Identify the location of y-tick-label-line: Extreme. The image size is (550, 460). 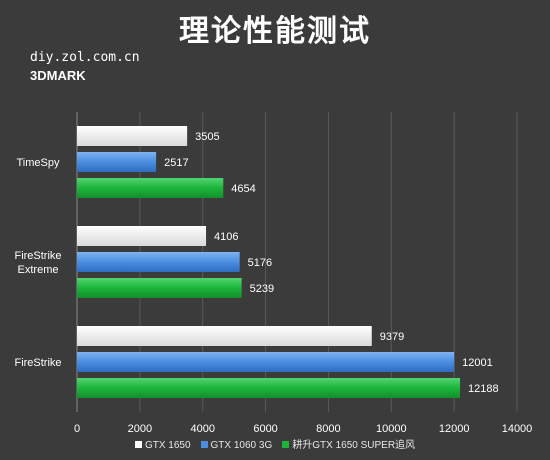
(38, 270).